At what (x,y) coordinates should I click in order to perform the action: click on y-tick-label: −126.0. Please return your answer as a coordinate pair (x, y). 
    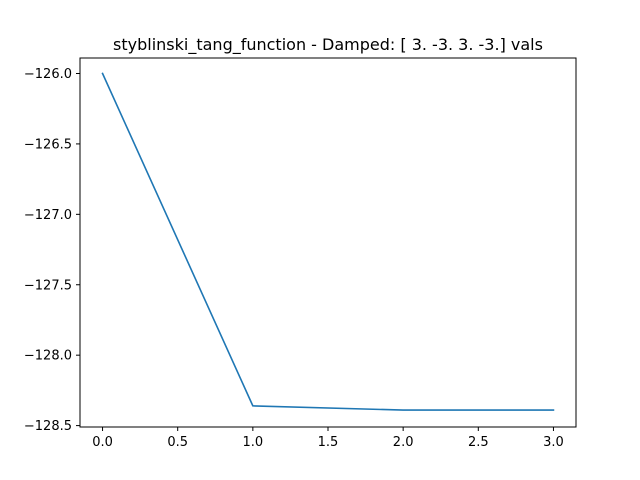
    Looking at the image, I should click on (48, 74).